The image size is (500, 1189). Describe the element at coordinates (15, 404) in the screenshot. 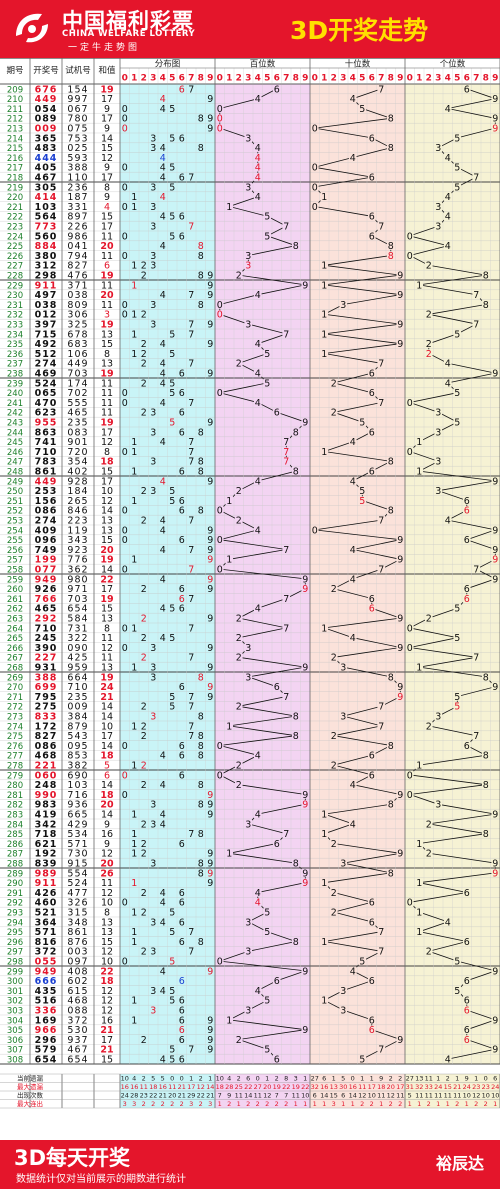

I see `issue-number: 241` at that location.